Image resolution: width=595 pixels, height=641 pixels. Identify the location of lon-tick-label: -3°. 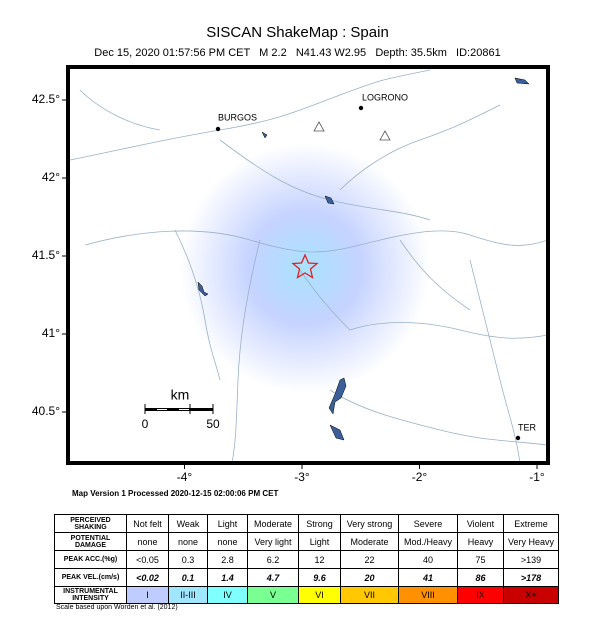
(302, 477).